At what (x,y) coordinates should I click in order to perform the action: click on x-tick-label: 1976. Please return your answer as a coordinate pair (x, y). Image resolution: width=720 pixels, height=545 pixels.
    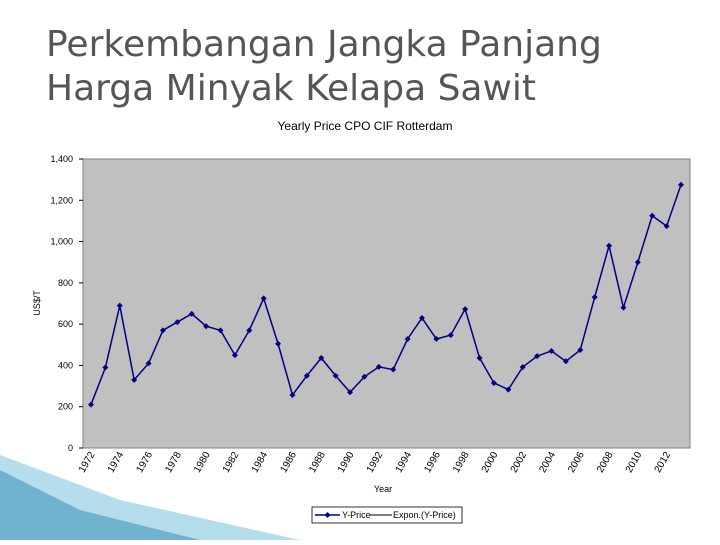
    Looking at the image, I should click on (145, 462).